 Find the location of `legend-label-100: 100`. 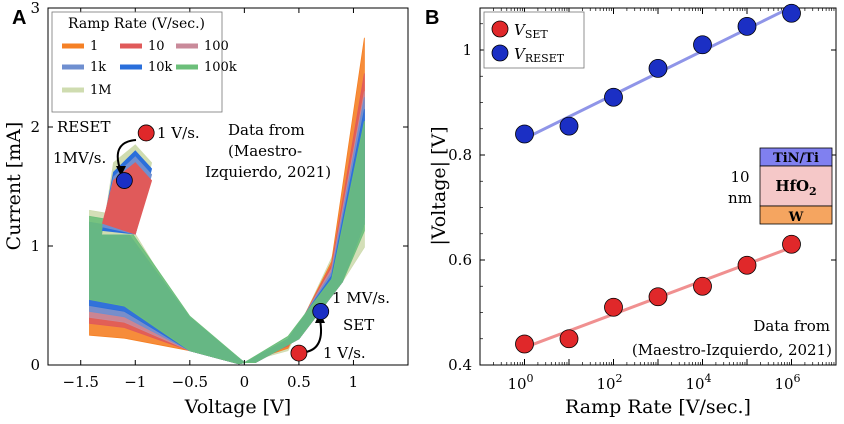

legend-label-100: 100 is located at coordinates (216, 46).